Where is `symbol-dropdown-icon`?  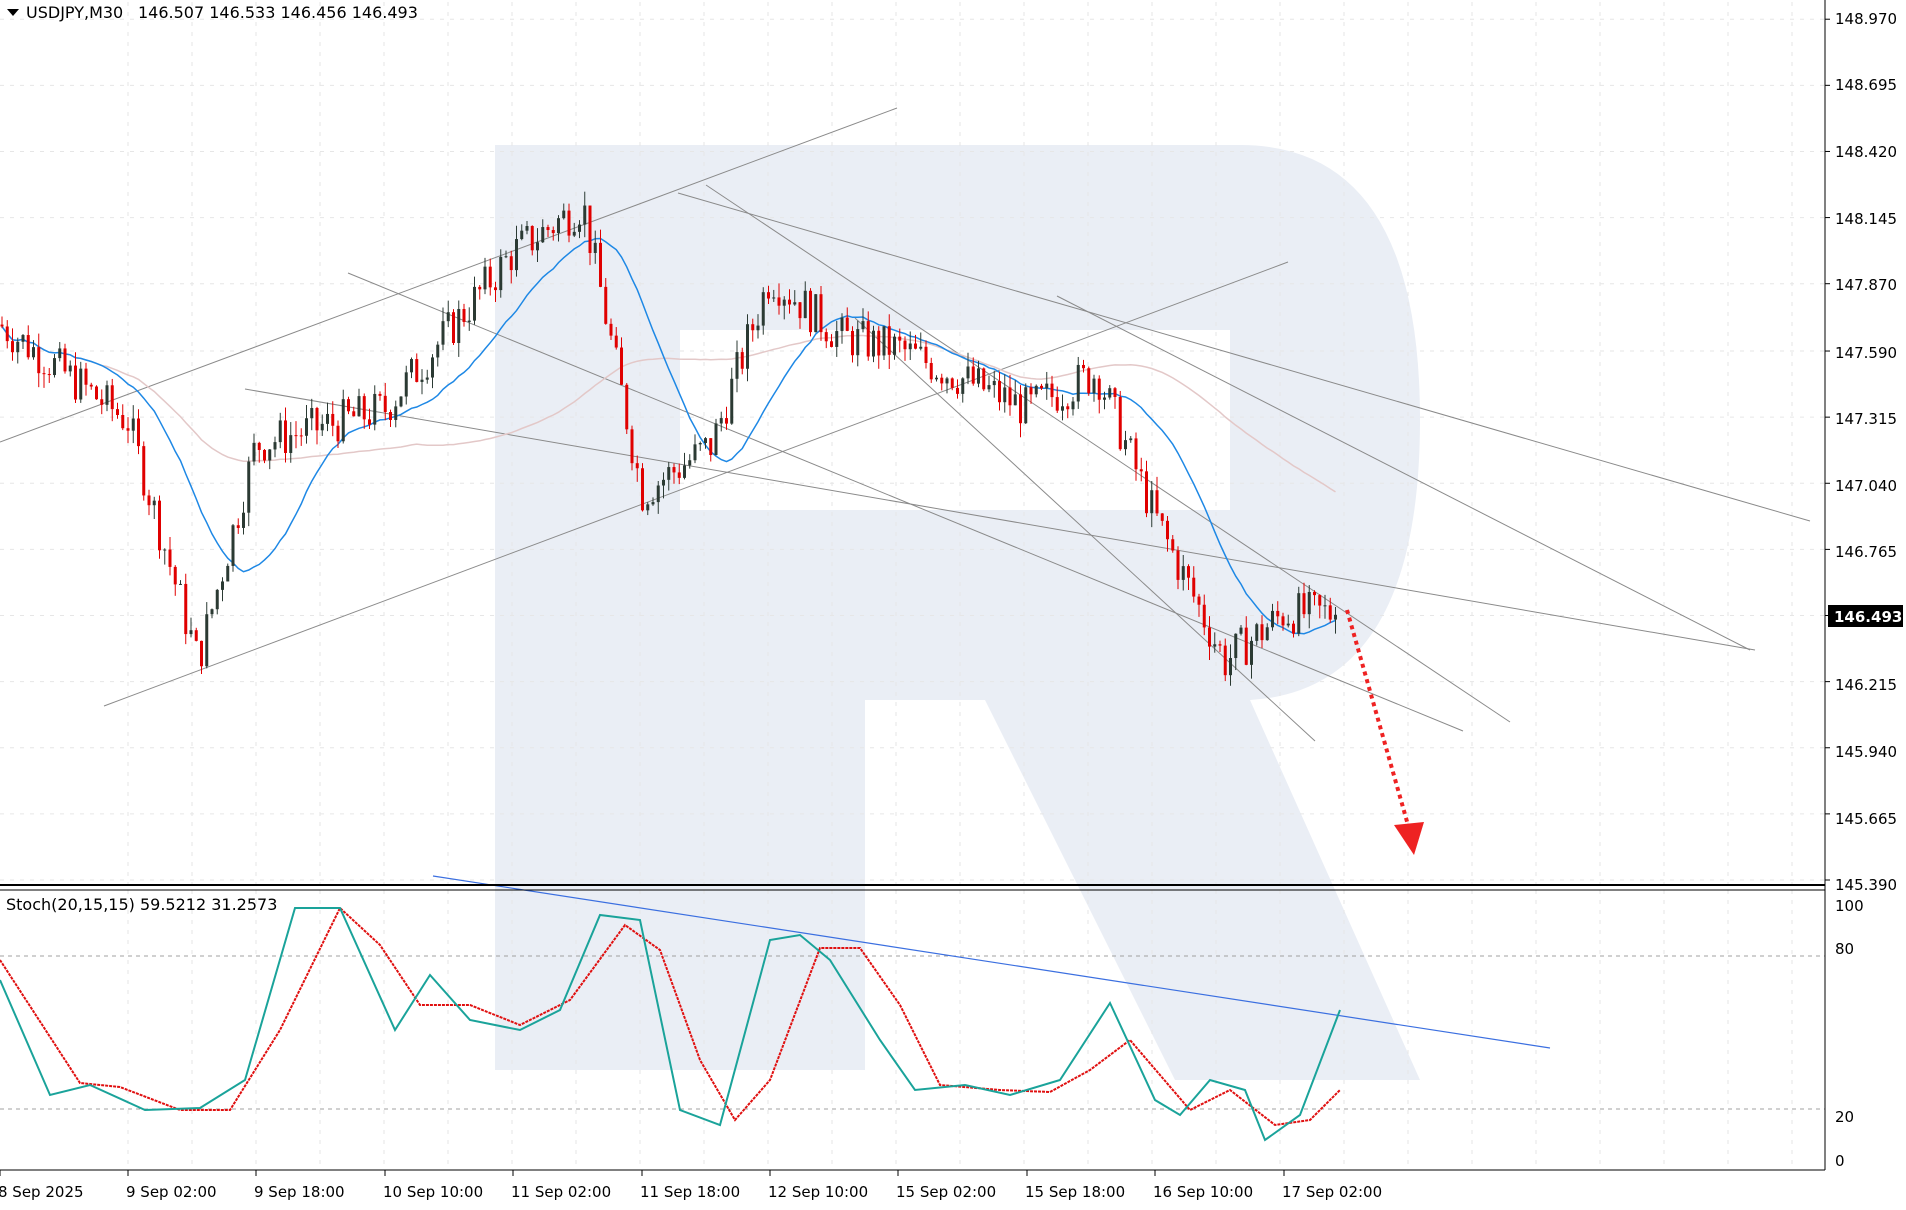 symbol-dropdown-icon is located at coordinates (13, 12).